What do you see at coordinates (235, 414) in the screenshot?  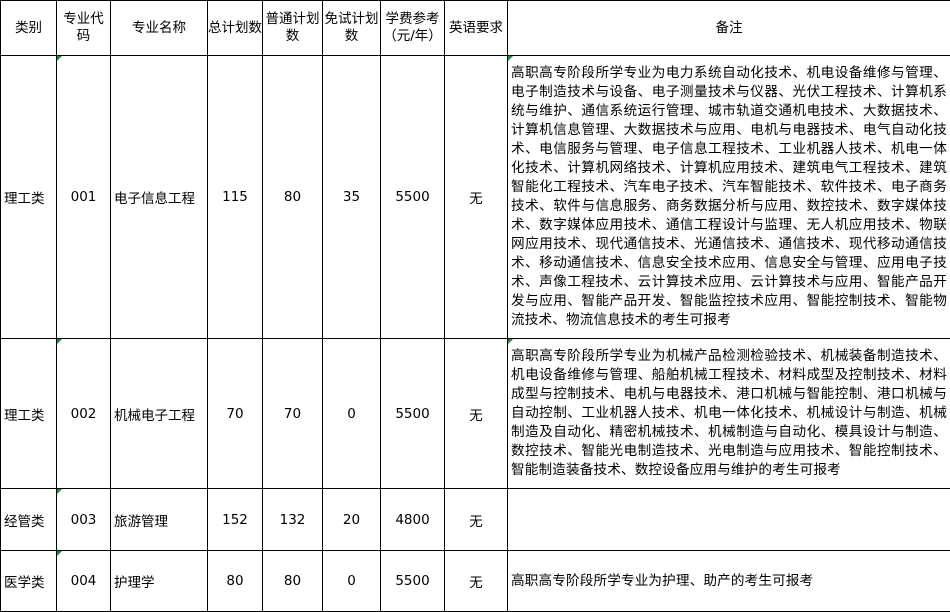 I see `total-cell: 70` at bounding box center [235, 414].